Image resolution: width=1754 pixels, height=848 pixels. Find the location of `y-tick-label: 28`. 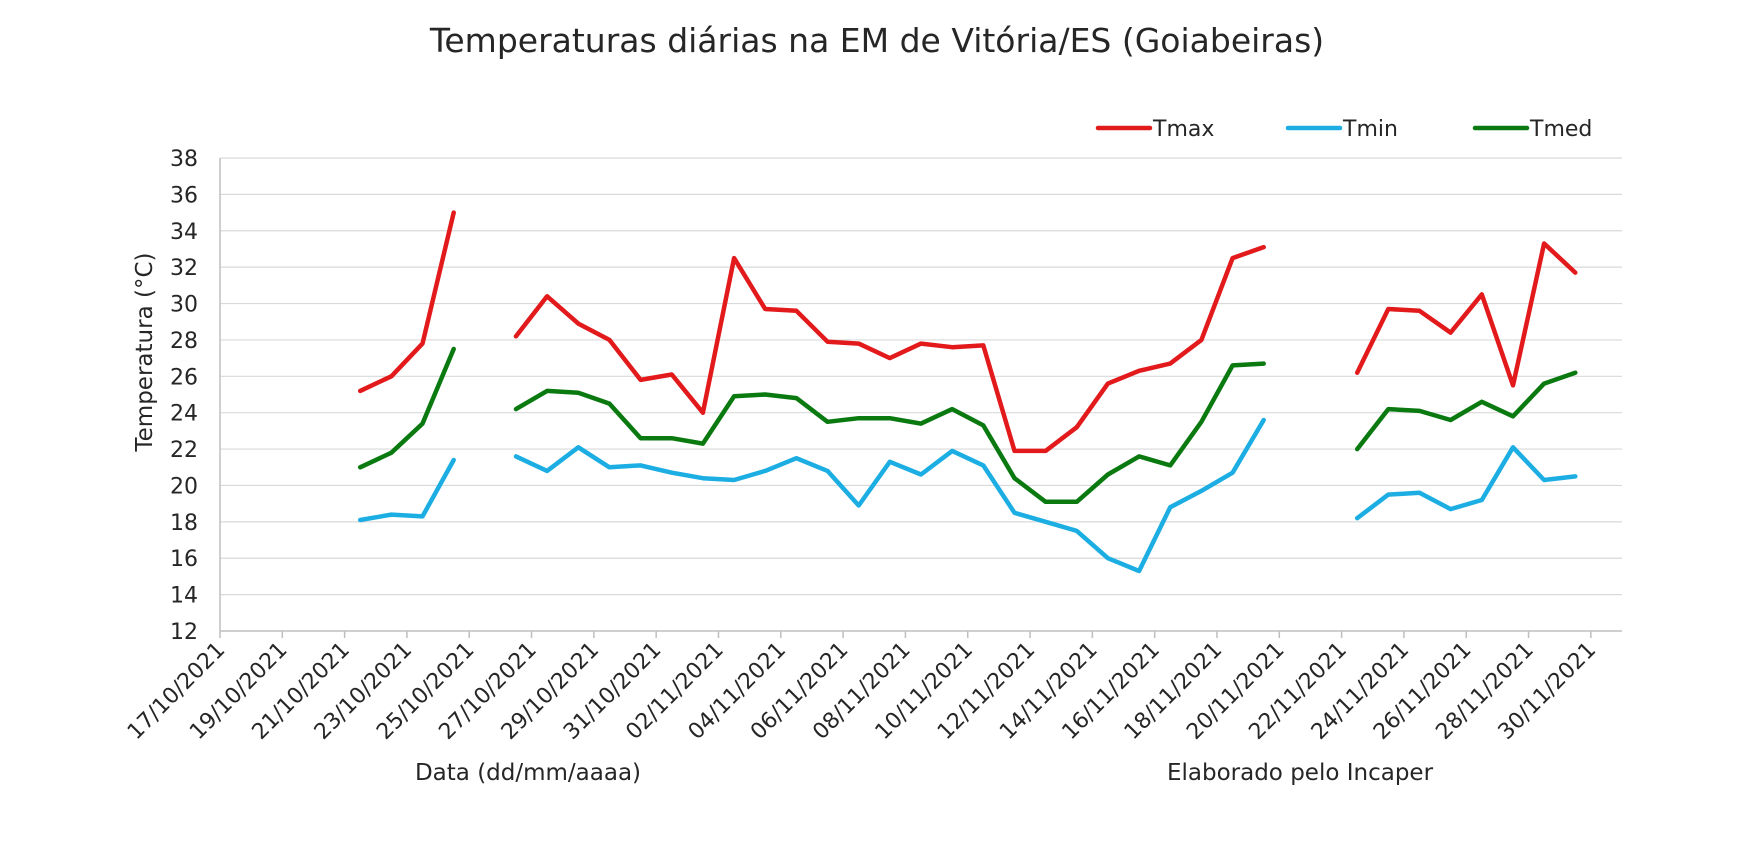

y-tick-label: 28 is located at coordinates (184, 341).